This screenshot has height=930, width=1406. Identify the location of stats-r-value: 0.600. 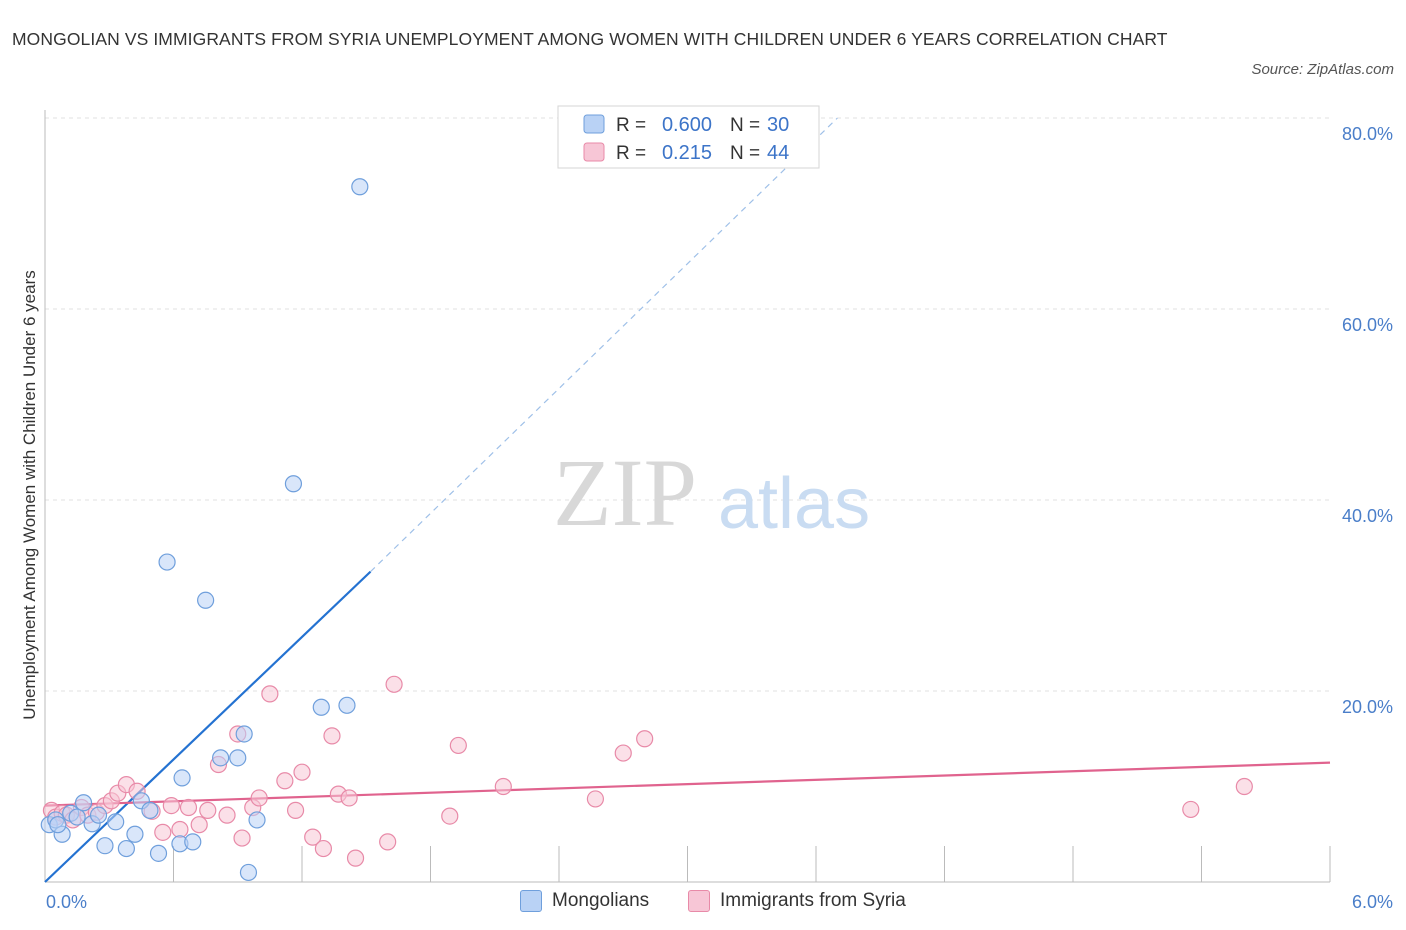
(687, 125).